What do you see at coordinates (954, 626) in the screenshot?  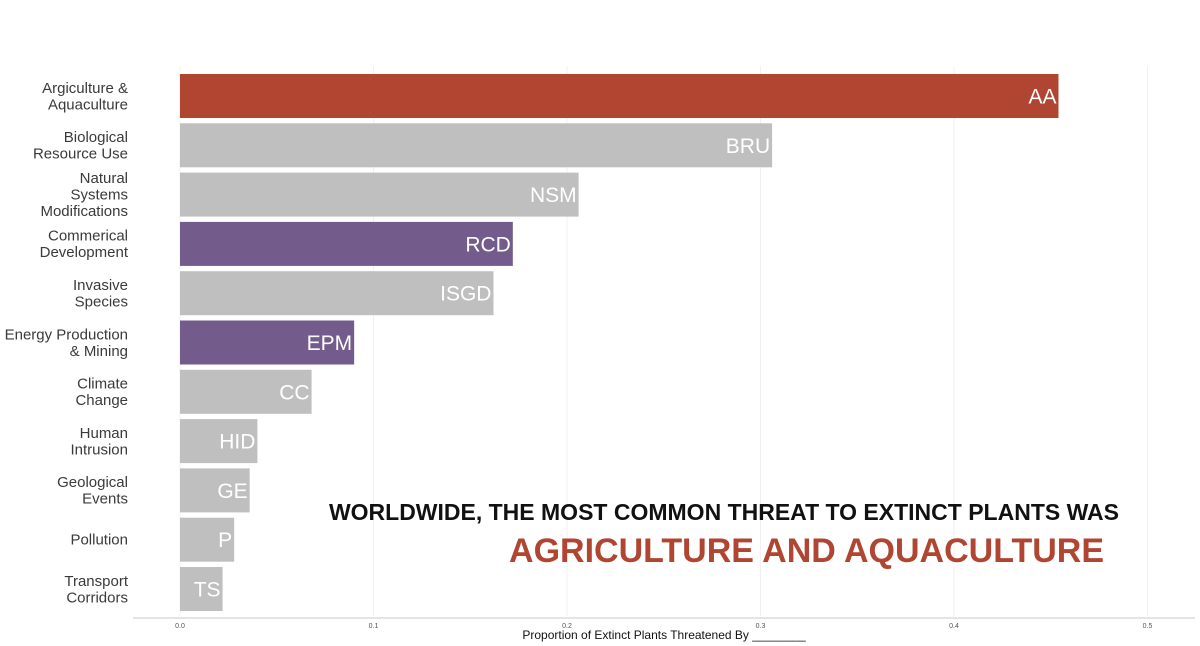 I see `x-tick-label-0-4: 0.4` at bounding box center [954, 626].